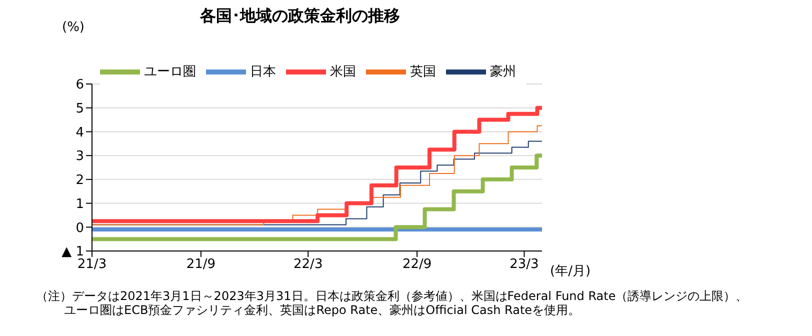  What do you see at coordinates (80, 85) in the screenshot?
I see `y-tick-label: 6` at bounding box center [80, 85].